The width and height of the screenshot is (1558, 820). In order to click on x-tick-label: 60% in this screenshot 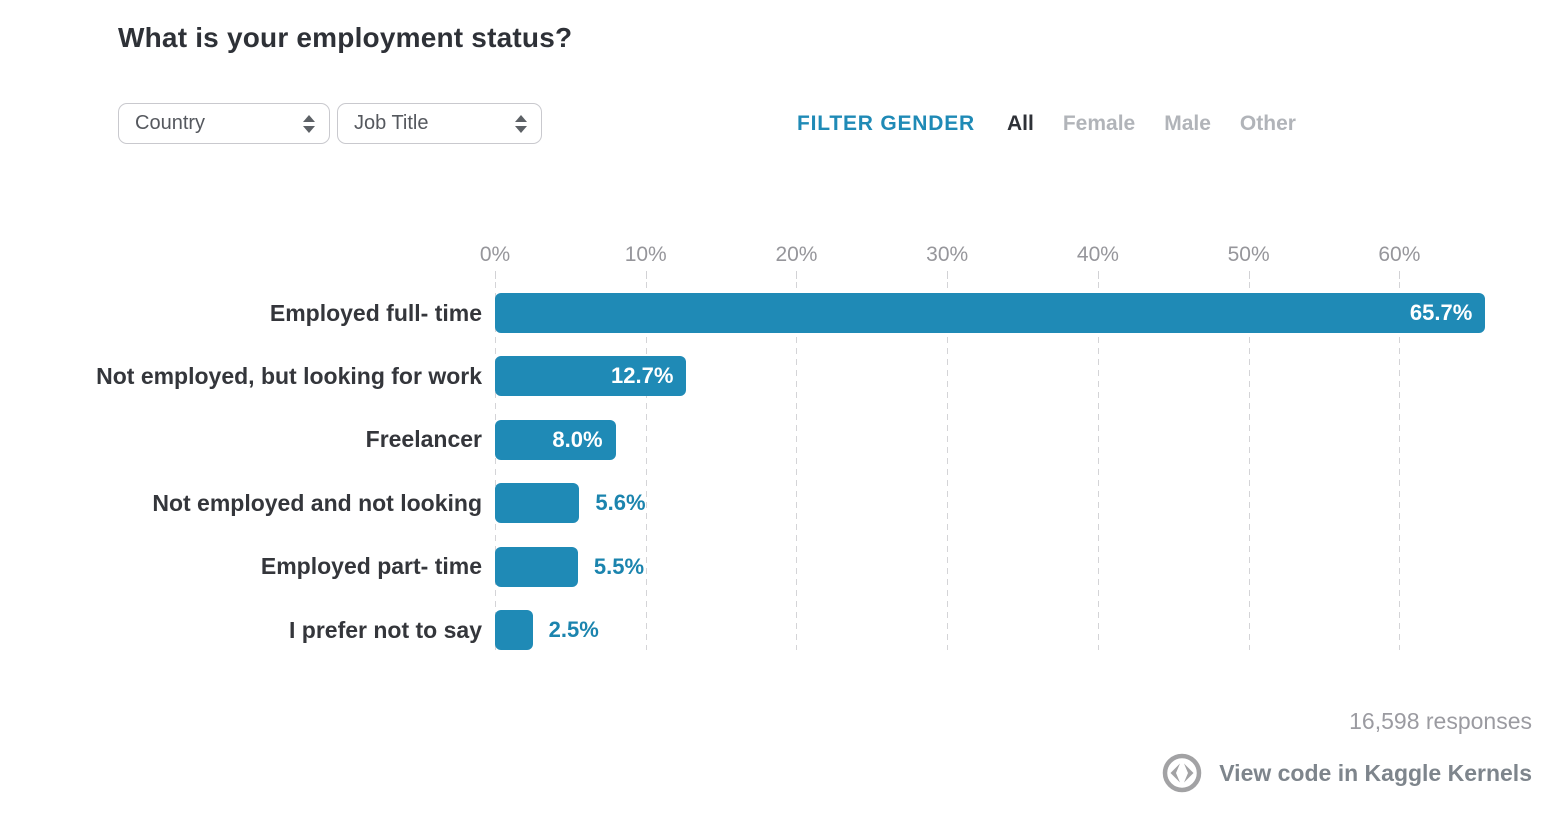, I will do `click(1399, 254)`.